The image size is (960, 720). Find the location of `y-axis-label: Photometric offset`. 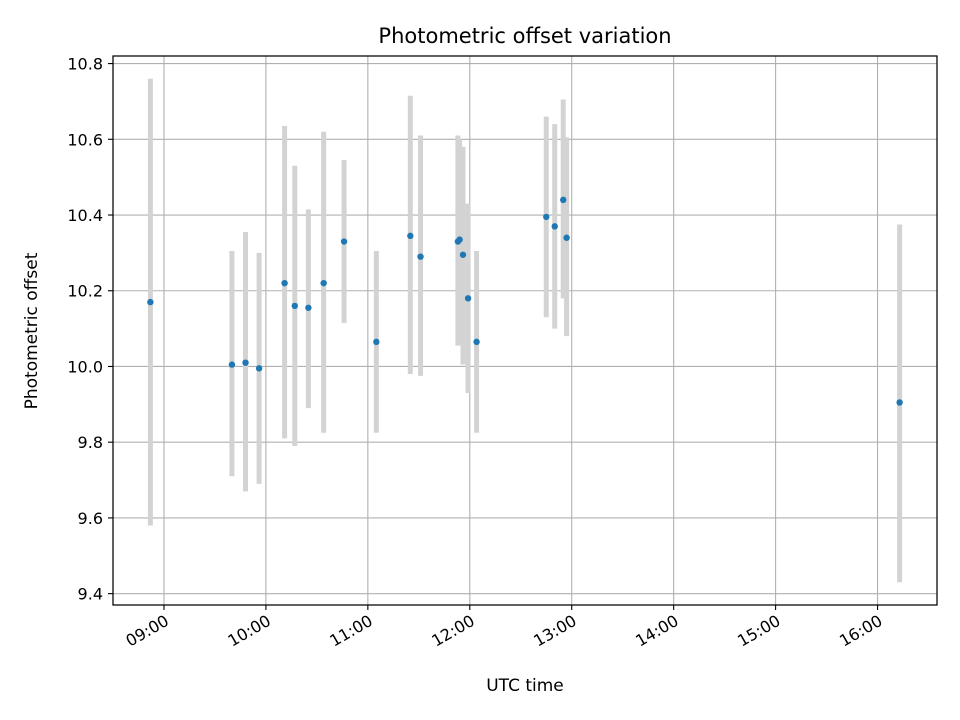

y-axis-label: Photometric offset is located at coordinates (32, 330).